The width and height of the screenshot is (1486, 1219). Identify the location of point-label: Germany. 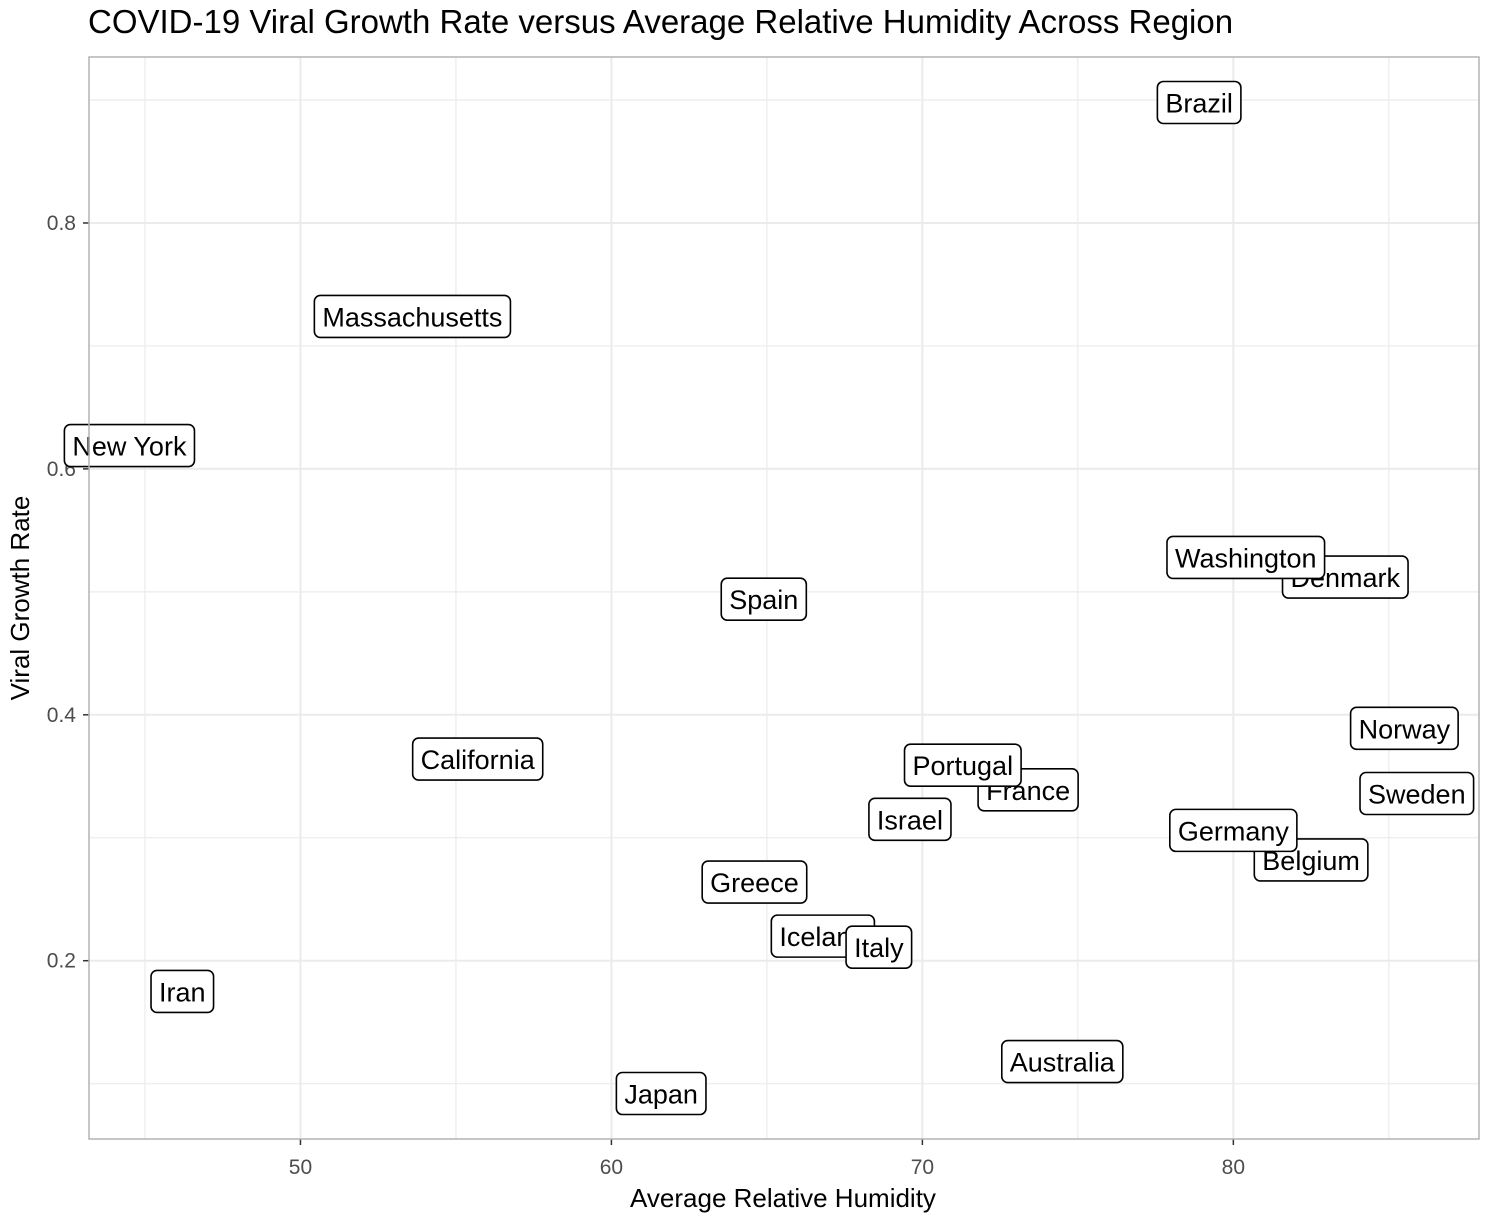
(1234, 831).